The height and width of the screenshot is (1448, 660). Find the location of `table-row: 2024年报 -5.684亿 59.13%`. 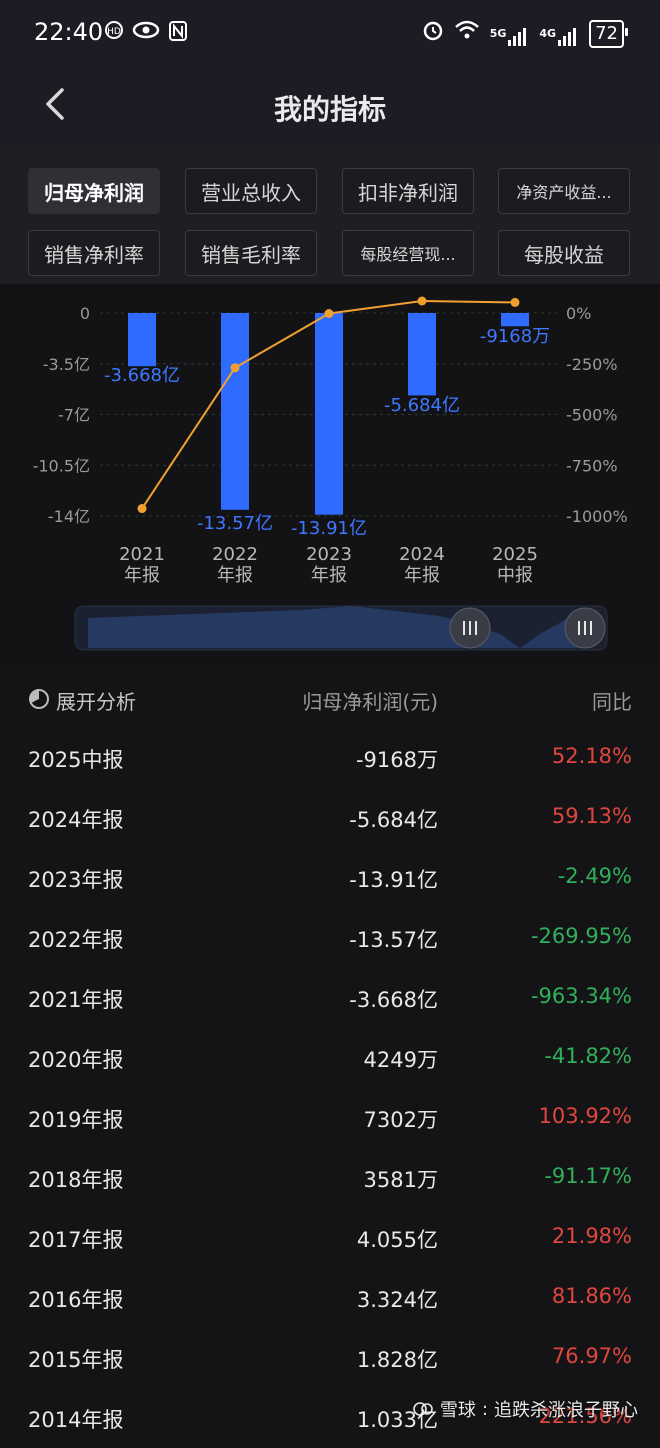

table-row: 2024年报 -5.684亿 59.13% is located at coordinates (330, 818).